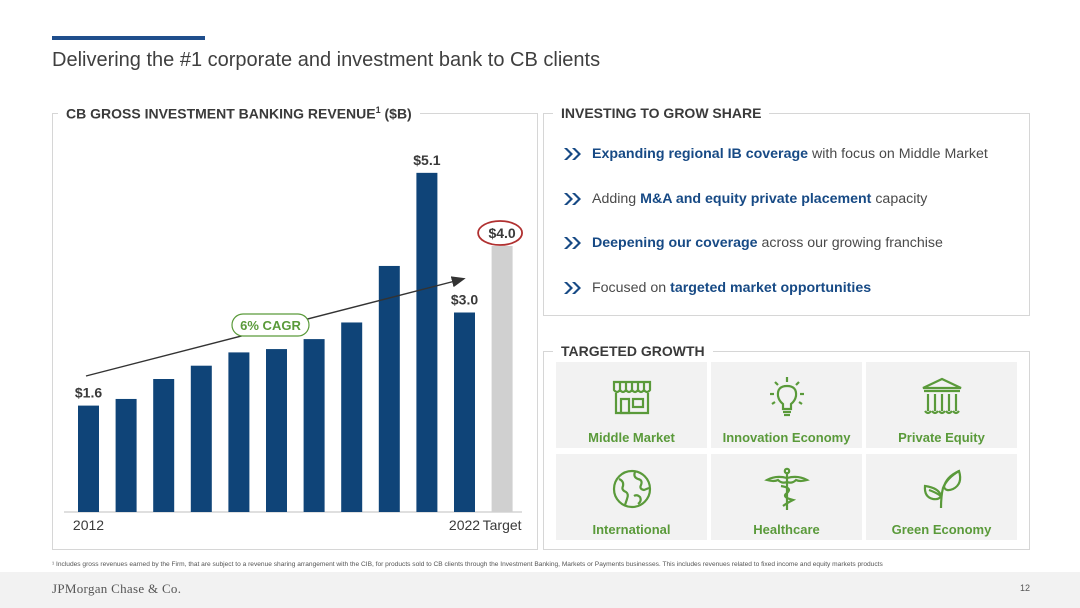  Describe the element at coordinates (631, 397) in the screenshot. I see `storefront-icon` at that location.